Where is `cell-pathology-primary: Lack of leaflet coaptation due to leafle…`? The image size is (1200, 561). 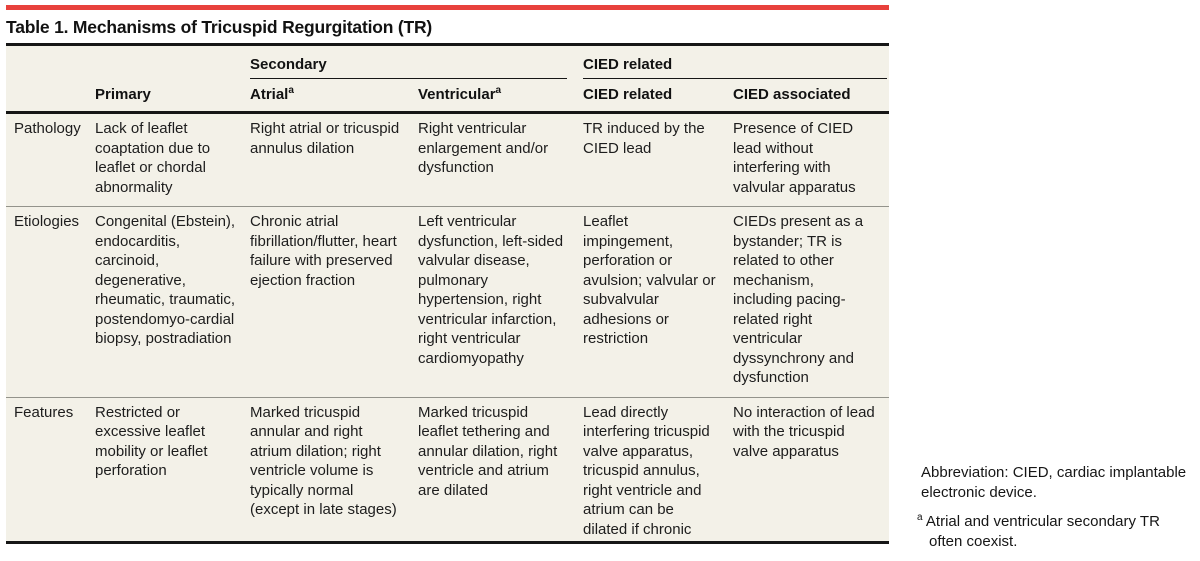 cell-pathology-primary: Lack of leaflet coaptation due to leafle… is located at coordinates (153, 158).